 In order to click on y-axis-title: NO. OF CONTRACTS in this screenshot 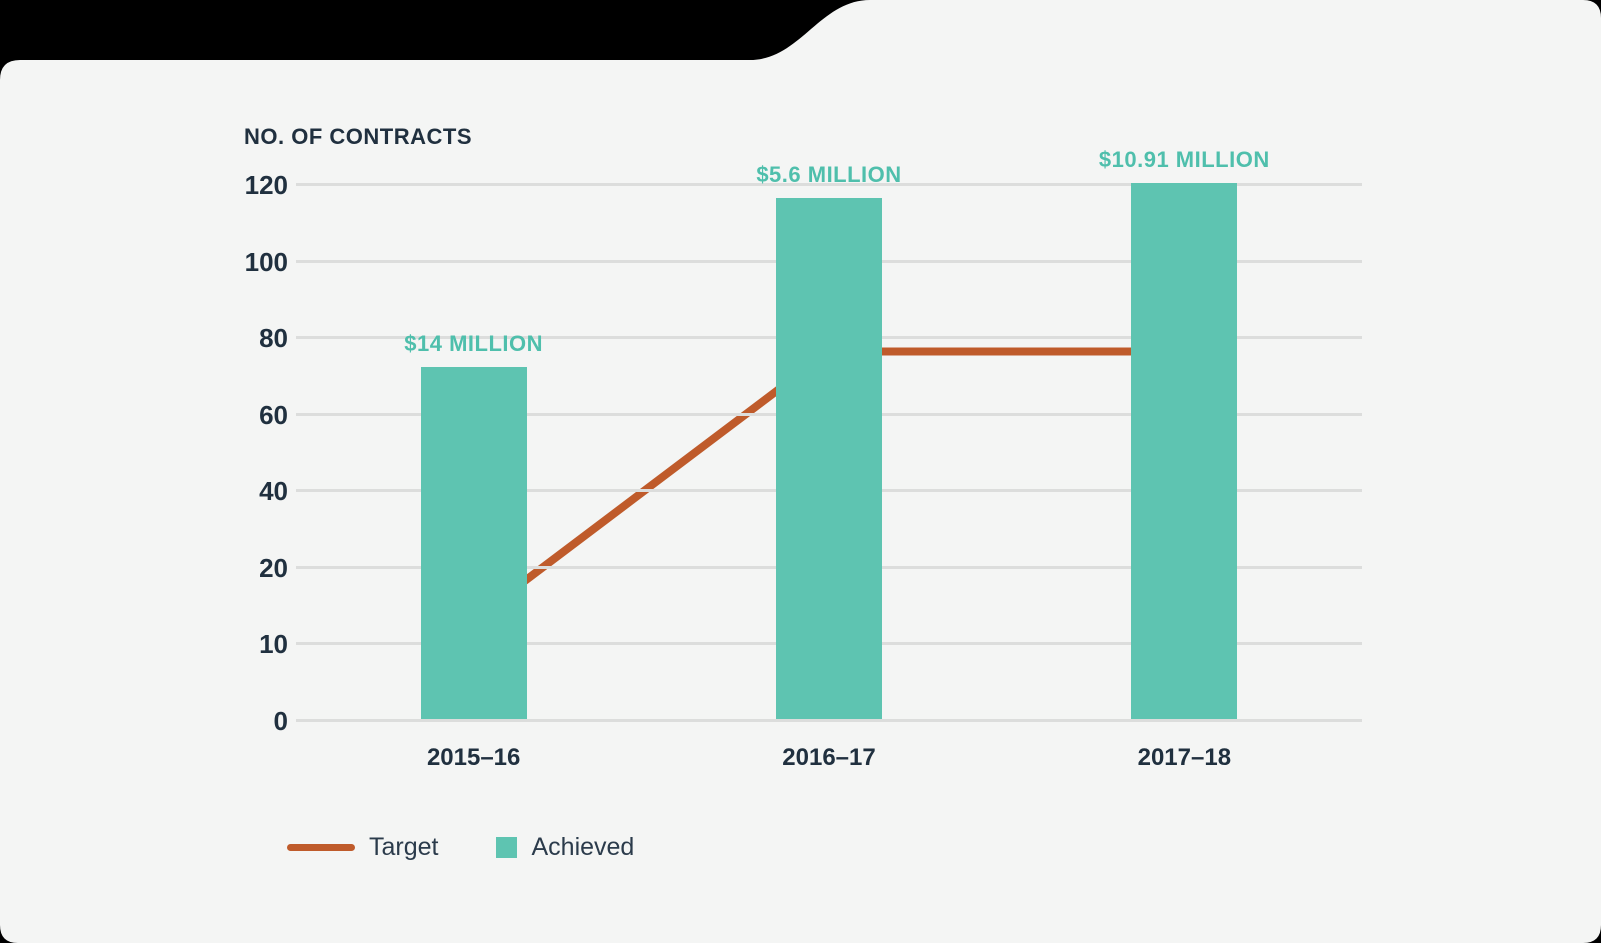, I will do `click(358, 136)`.